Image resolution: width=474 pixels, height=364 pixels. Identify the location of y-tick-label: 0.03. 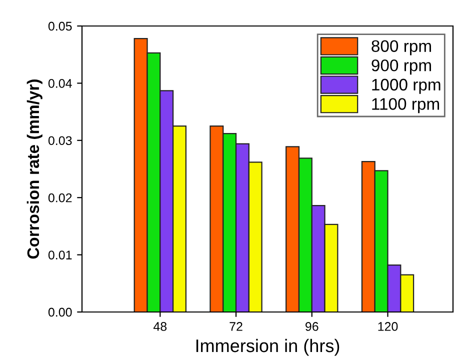
(60, 141).